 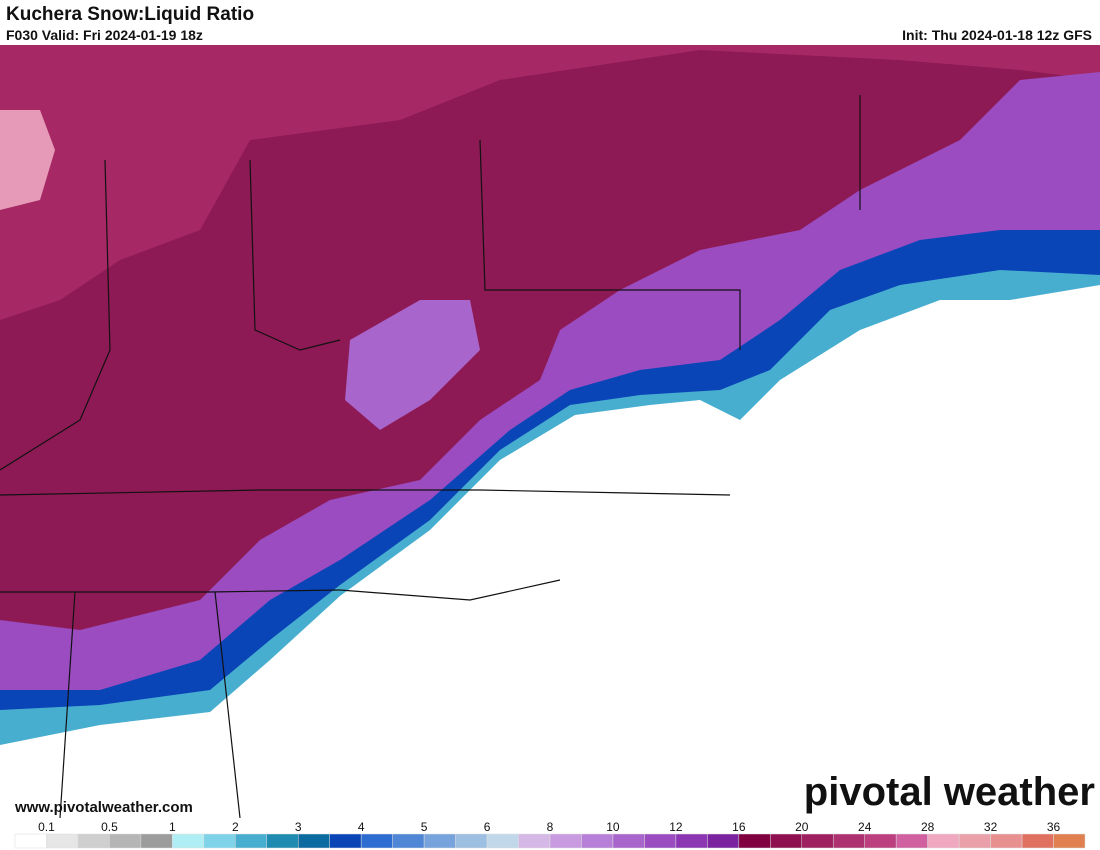 What do you see at coordinates (928, 827) in the screenshot?
I see `legend-label: 28` at bounding box center [928, 827].